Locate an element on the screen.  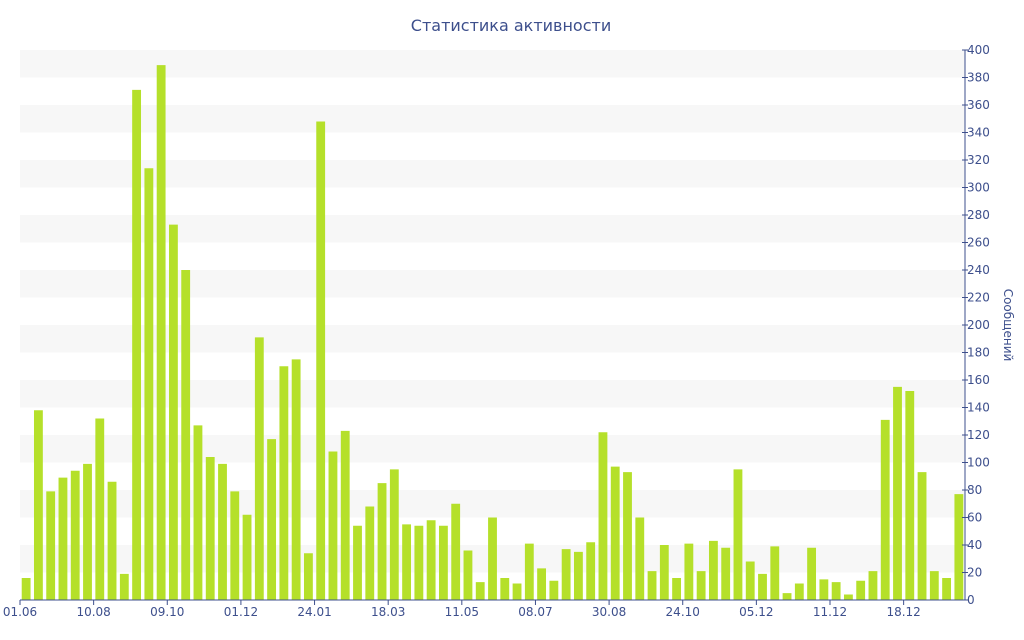
y-tick-label: 60 is located at coordinates (974, 518).